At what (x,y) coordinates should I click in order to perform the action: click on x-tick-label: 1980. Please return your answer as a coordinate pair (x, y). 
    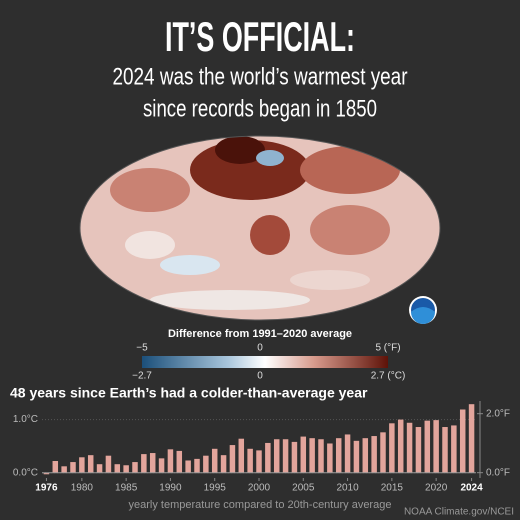
    Looking at the image, I should click on (82, 488).